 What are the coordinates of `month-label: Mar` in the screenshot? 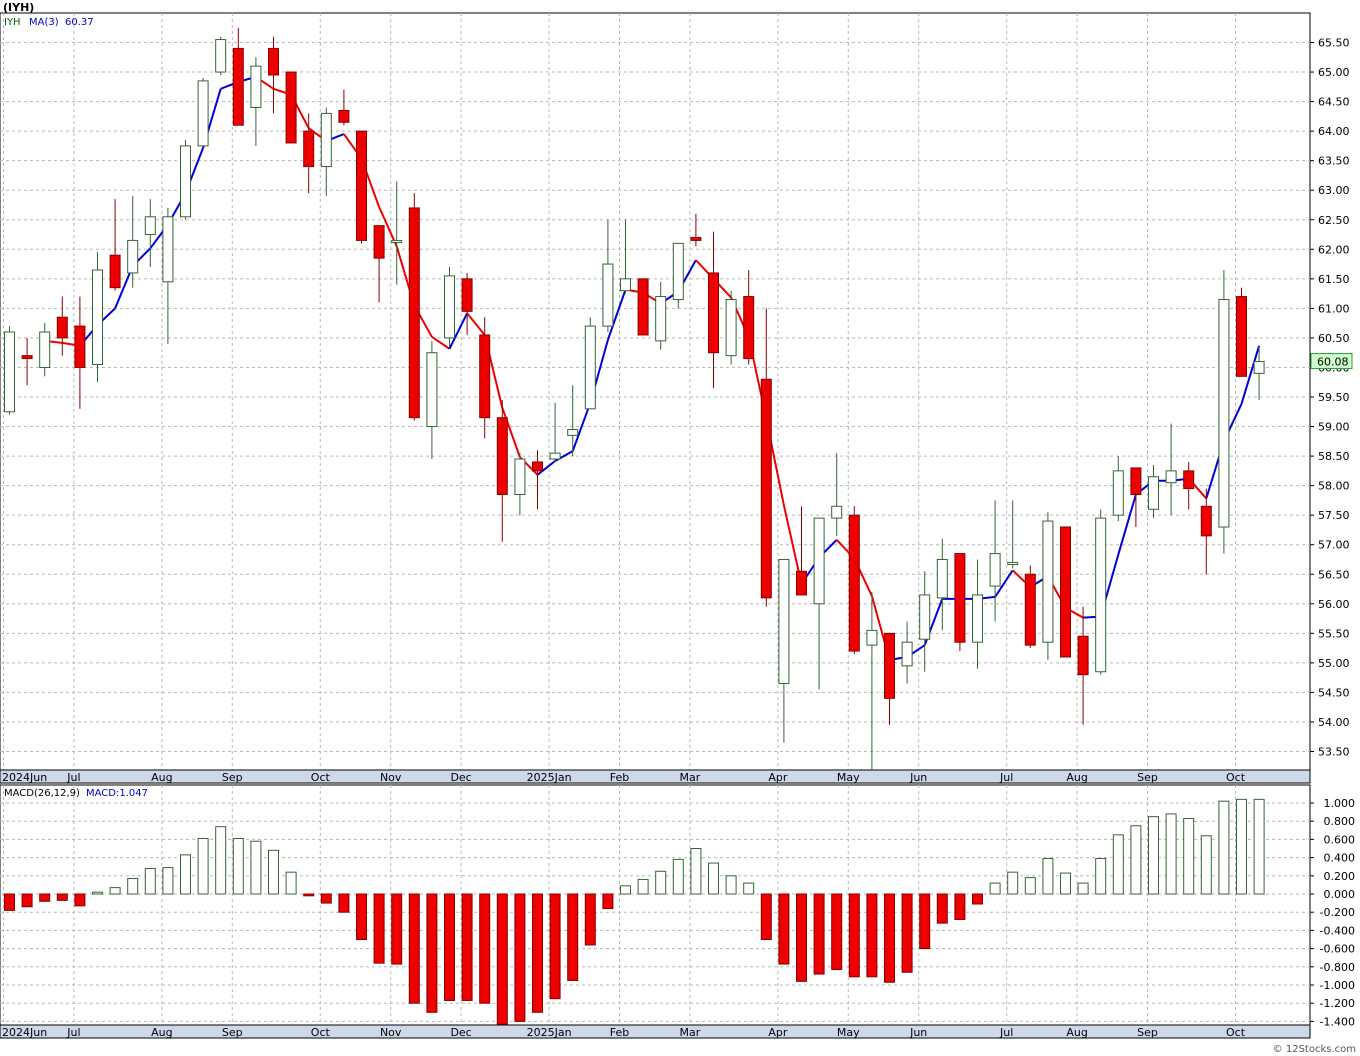 It's located at (690, 1032).